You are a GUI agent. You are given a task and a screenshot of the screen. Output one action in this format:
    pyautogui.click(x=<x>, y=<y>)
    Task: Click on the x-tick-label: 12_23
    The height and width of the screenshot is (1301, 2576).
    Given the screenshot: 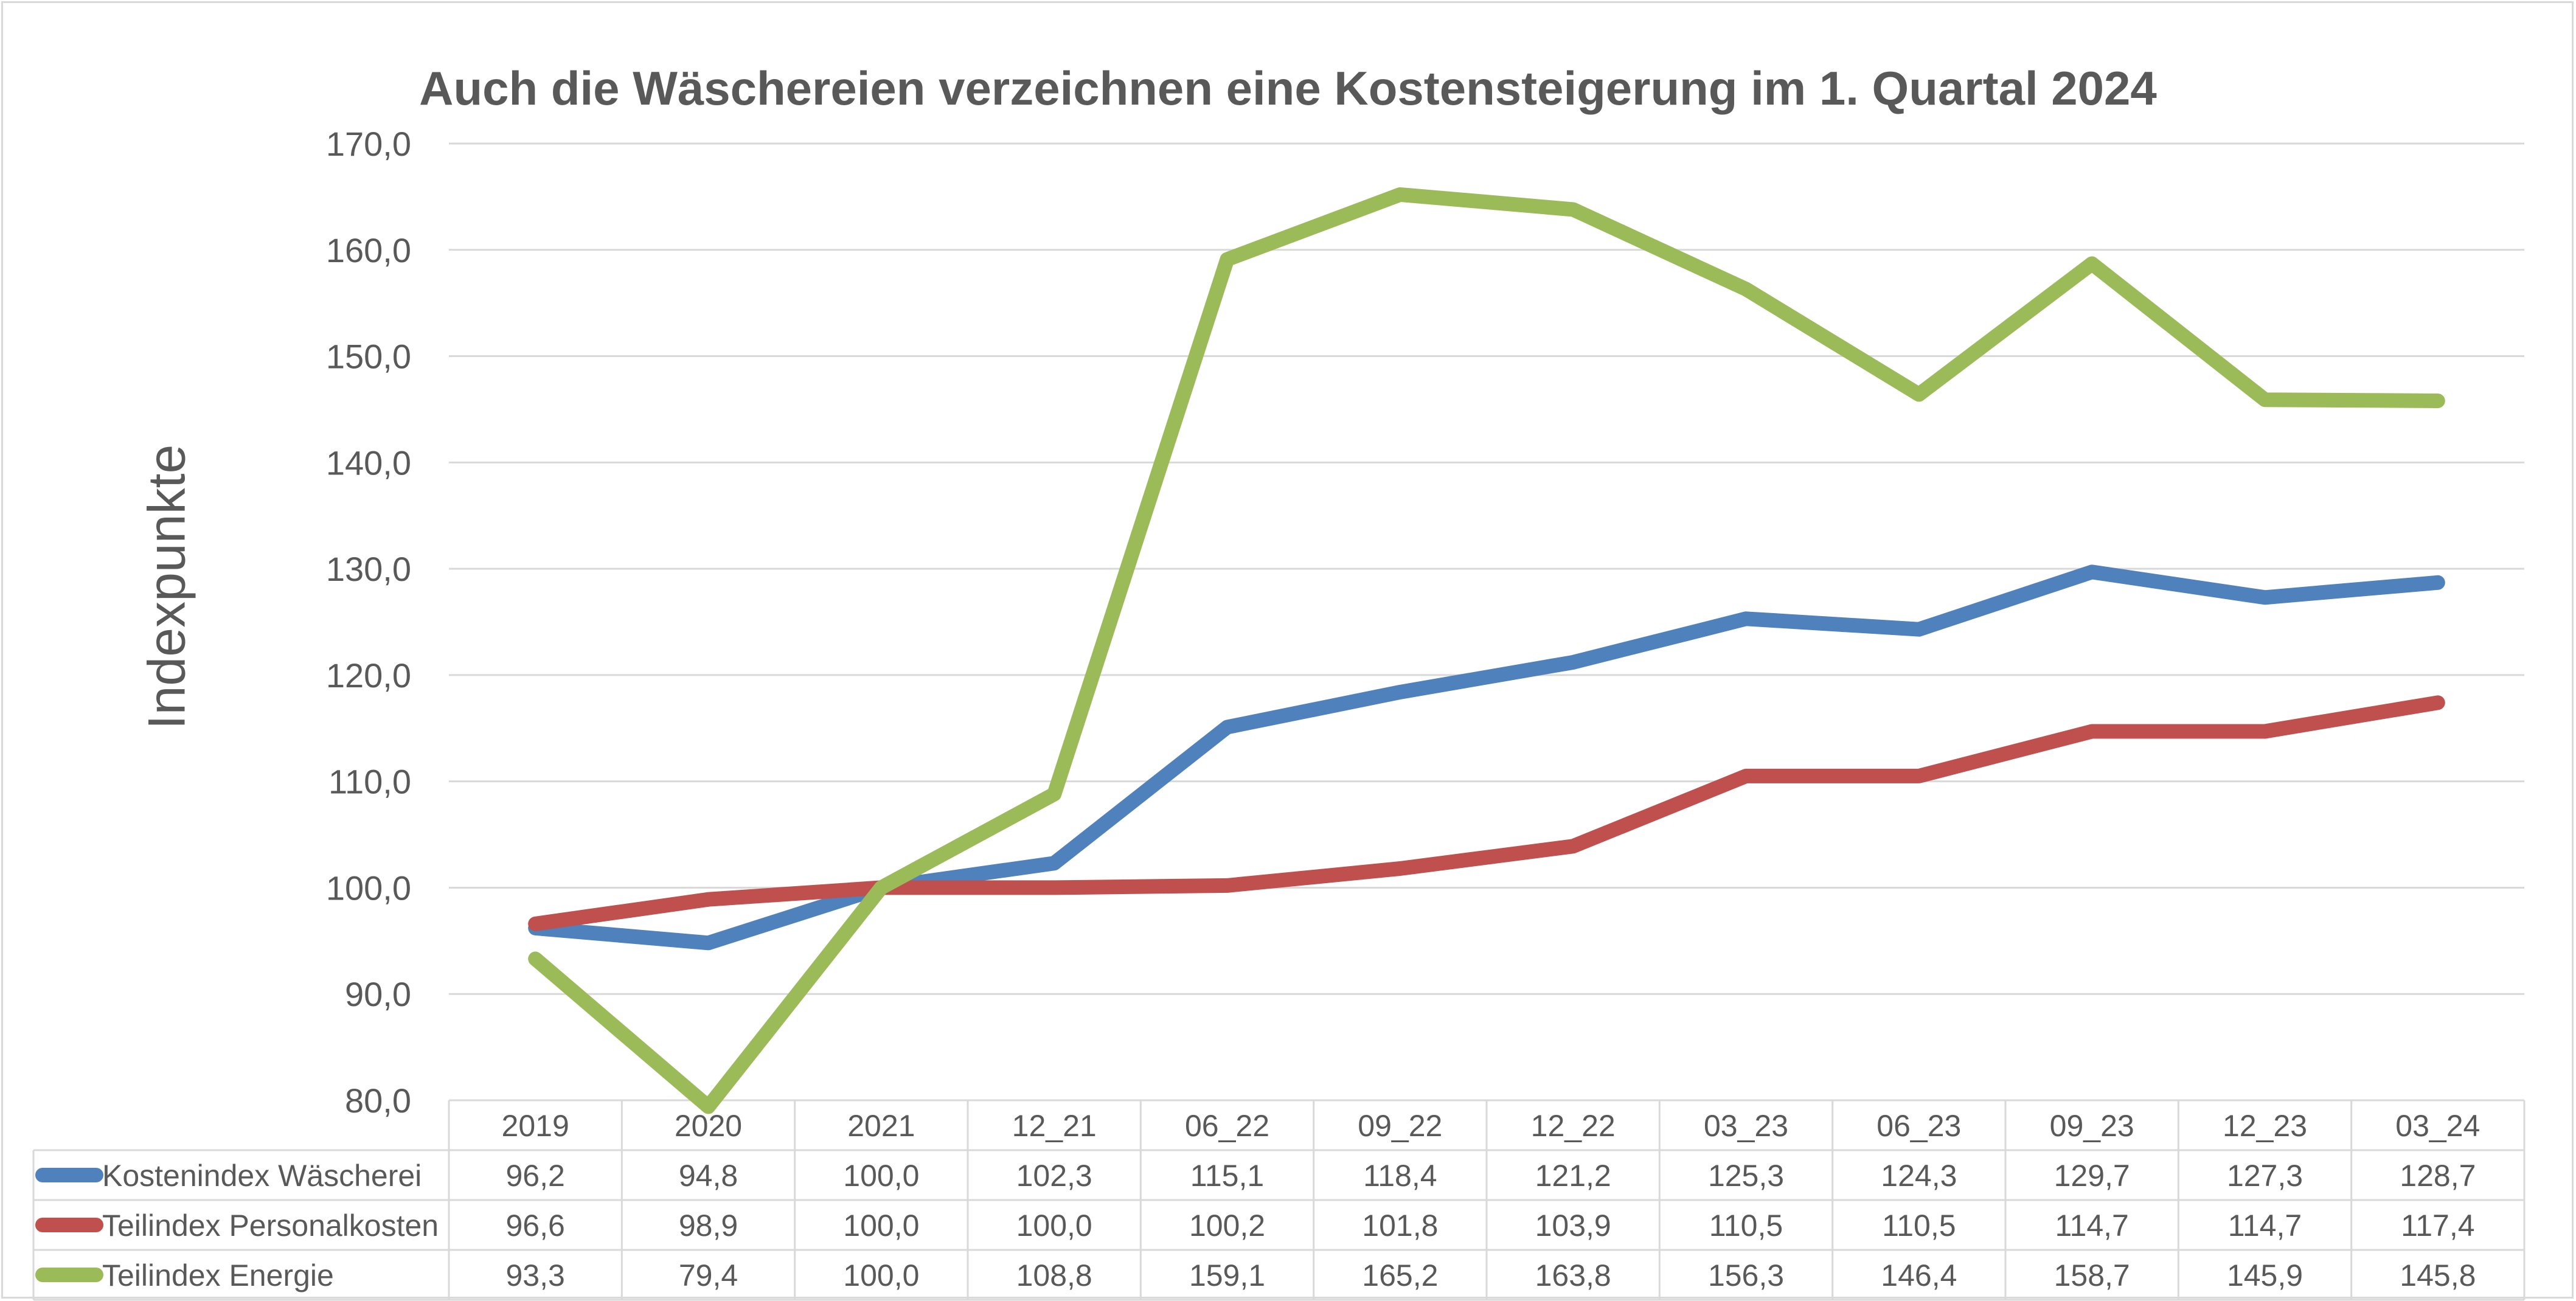 What is the action you would take?
    pyautogui.click(x=2265, y=1126)
    